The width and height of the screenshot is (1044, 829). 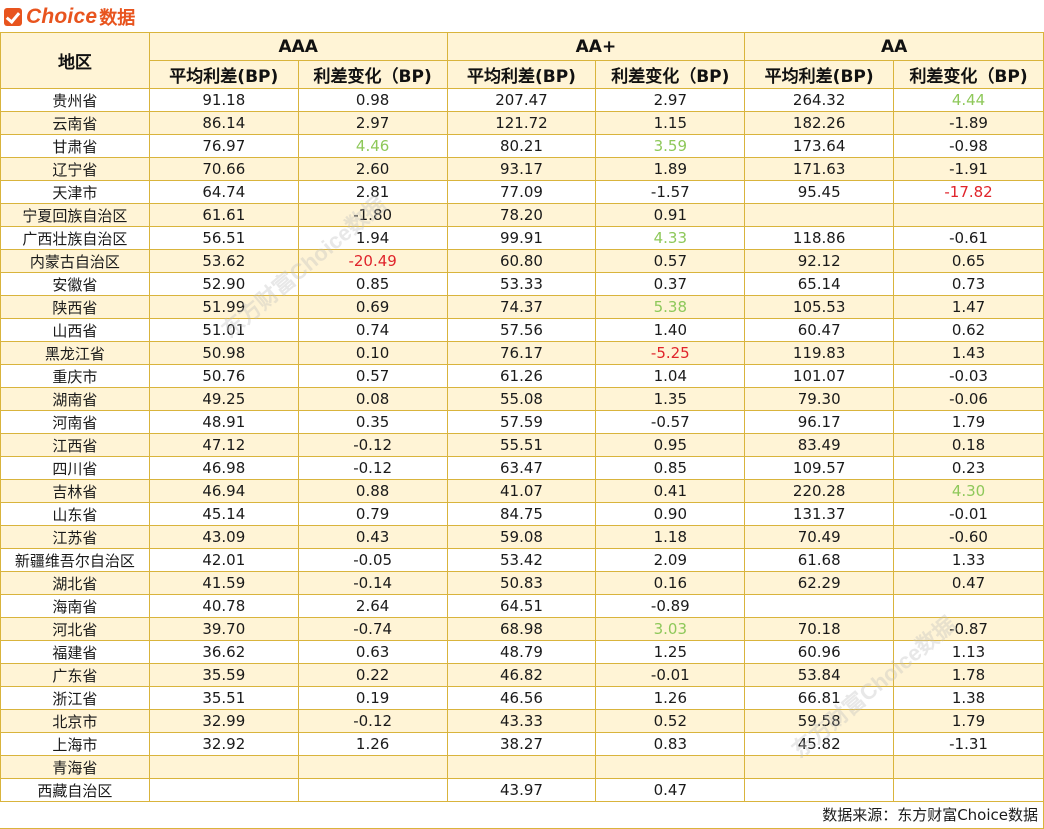 I want to click on region-cell: 广东省, so click(x=75, y=675).